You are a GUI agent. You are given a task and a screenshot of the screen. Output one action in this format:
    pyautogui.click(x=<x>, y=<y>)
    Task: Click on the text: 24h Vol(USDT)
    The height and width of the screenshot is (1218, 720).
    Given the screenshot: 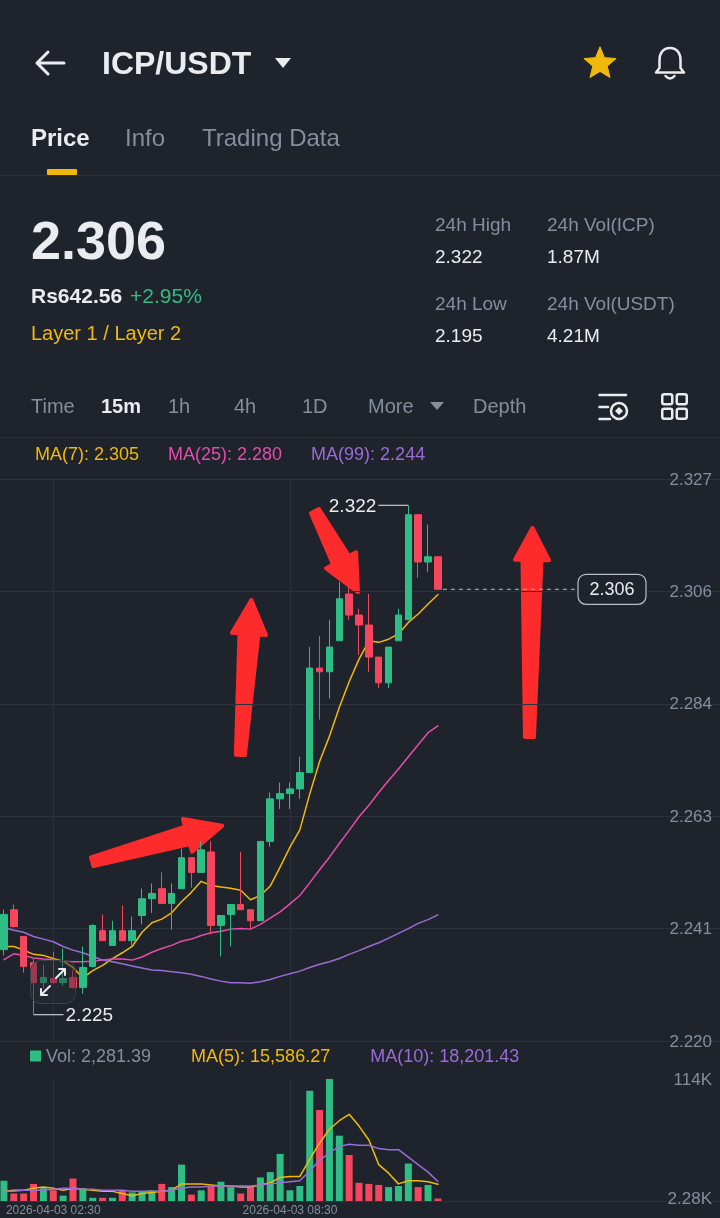 What is the action you would take?
    pyautogui.click(x=611, y=303)
    